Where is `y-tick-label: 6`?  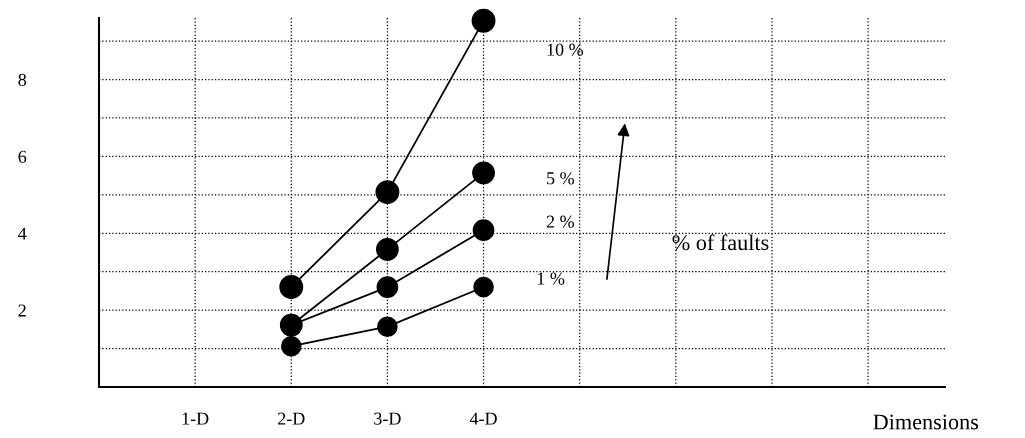
y-tick-label: 6 is located at coordinates (22, 156).